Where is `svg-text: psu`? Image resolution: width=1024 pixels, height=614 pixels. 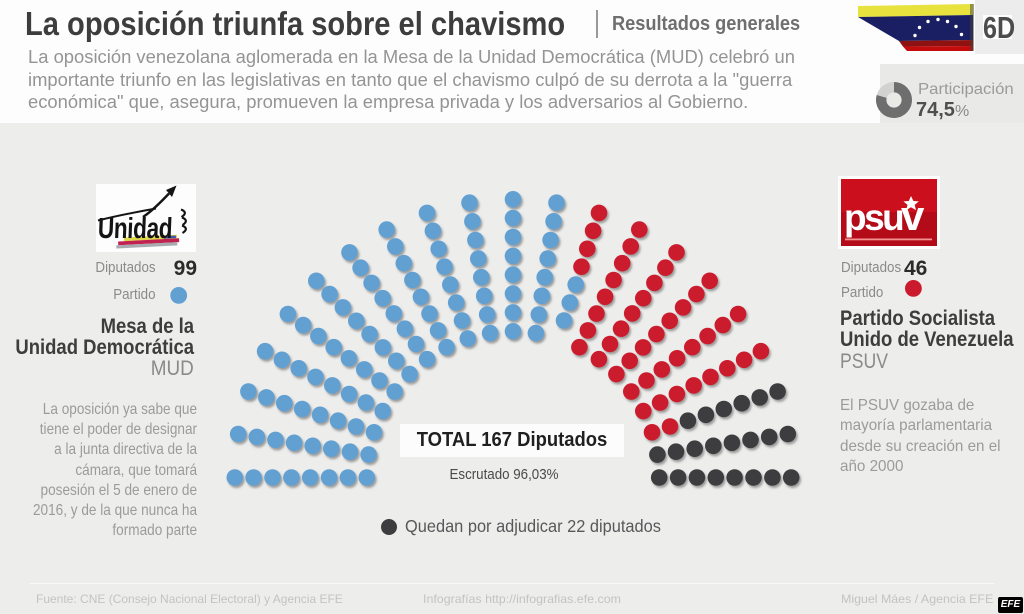 svg-text: psu is located at coordinates (873, 217).